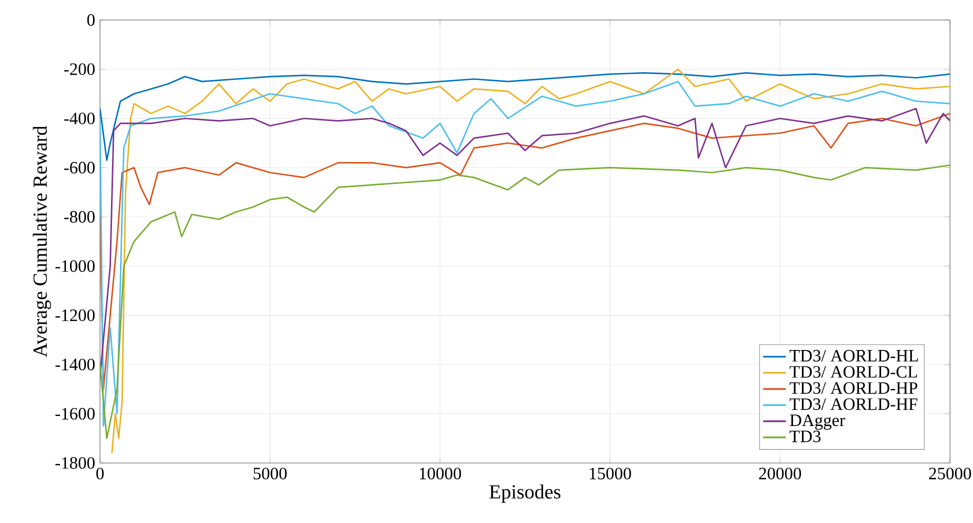 The image size is (973, 523). What do you see at coordinates (75, 266) in the screenshot?
I see `y-tick-label: -1000` at bounding box center [75, 266].